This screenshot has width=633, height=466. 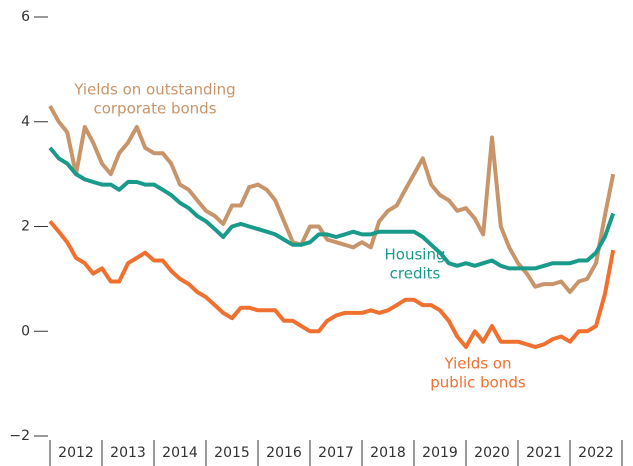 I want to click on x-tick-label: 2021, so click(x=544, y=453).